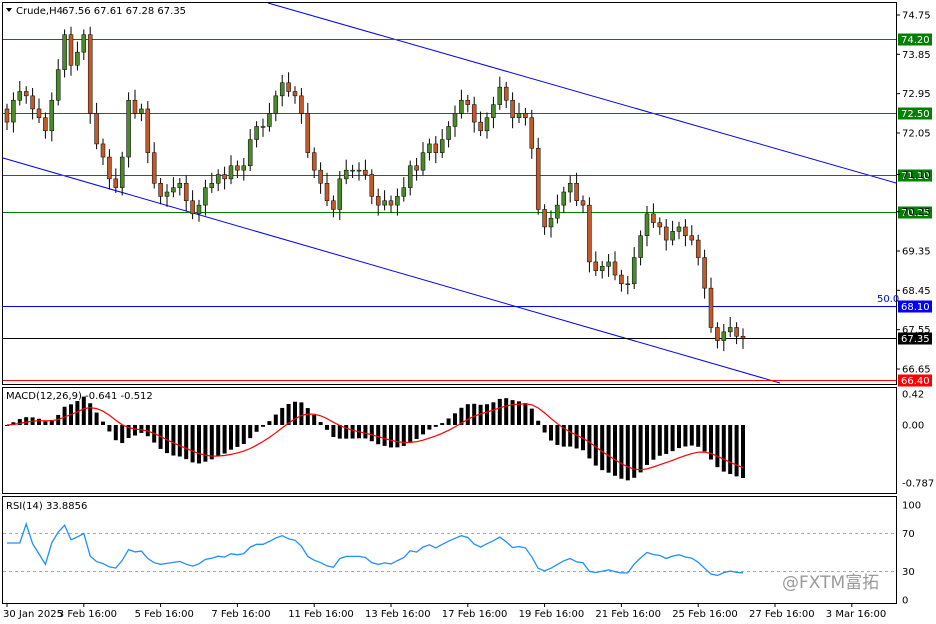 This screenshot has height=624, width=936. What do you see at coordinates (628, 614) in the screenshot?
I see `time-tick-label: 21 Feb 16:00` at bounding box center [628, 614].